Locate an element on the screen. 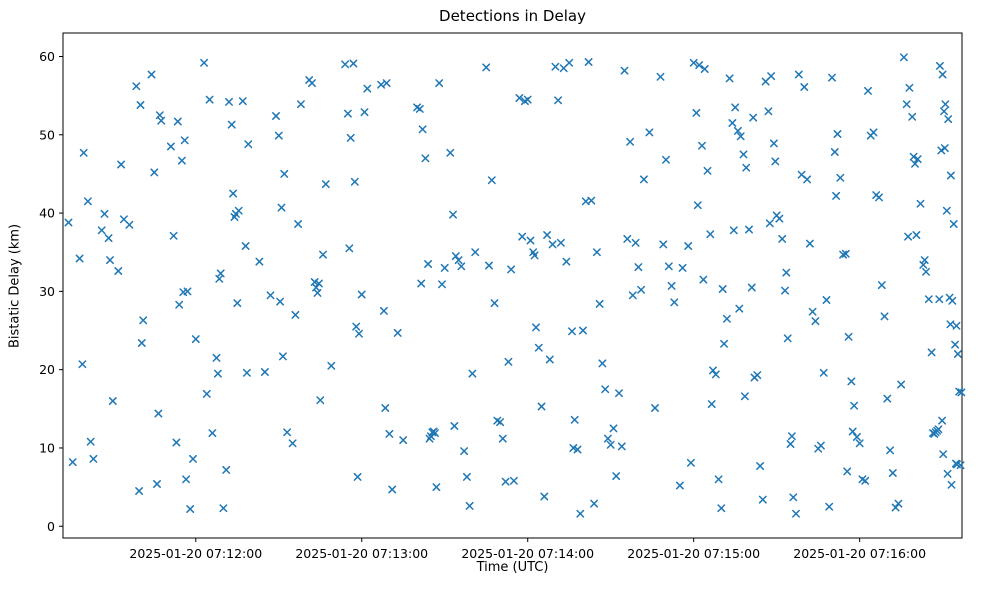  y-tick-label: 60 is located at coordinates (47, 56).